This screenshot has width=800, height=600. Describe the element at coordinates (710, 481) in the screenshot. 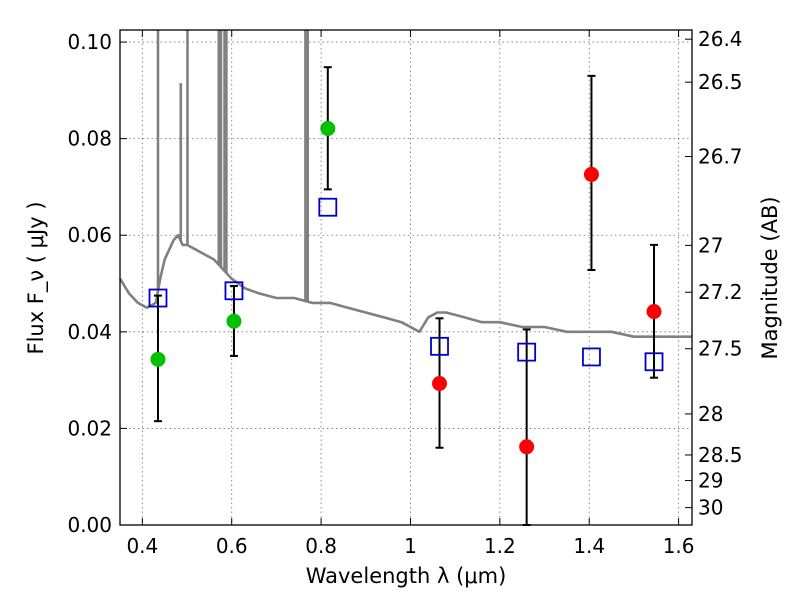

I see `right-tick-label: 29` at that location.